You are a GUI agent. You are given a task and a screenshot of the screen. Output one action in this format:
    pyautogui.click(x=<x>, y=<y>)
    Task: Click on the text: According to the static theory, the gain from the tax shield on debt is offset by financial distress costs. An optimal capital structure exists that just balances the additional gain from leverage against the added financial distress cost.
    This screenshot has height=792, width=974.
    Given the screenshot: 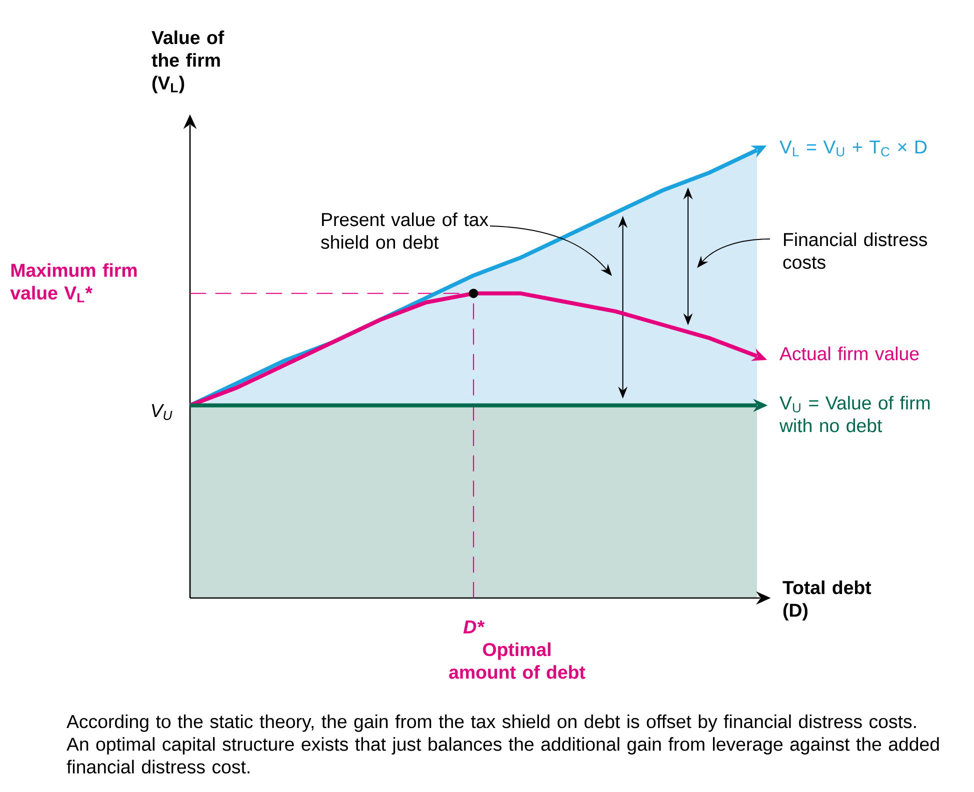 What is the action you would take?
    pyautogui.click(x=502, y=744)
    